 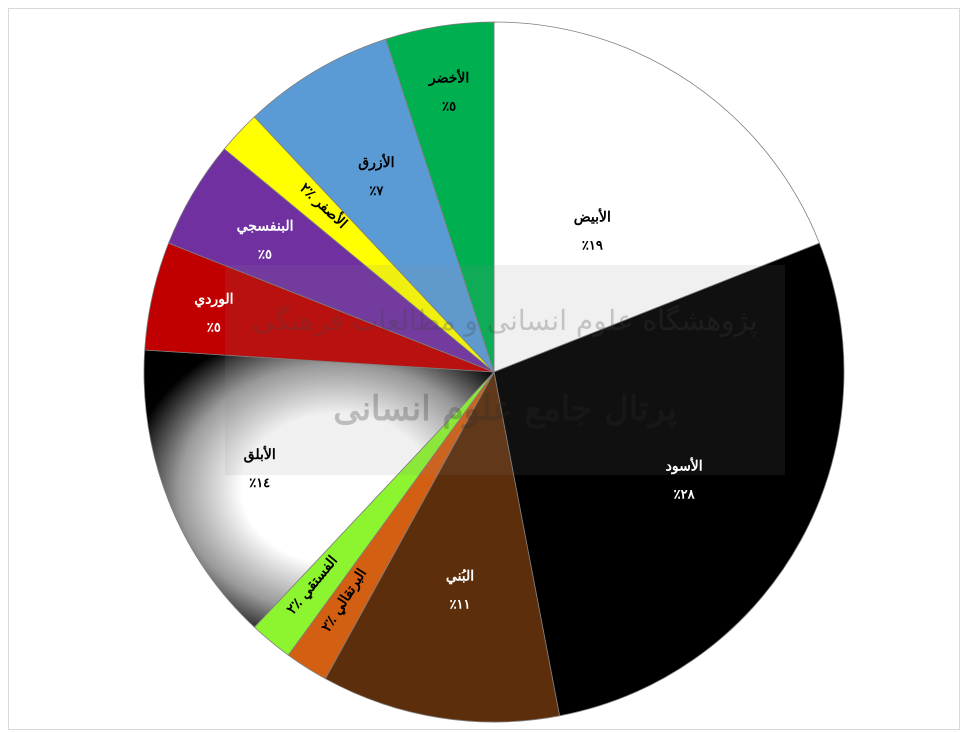 I want to click on slice-percent-6: ٪١٤, so click(x=259, y=483).